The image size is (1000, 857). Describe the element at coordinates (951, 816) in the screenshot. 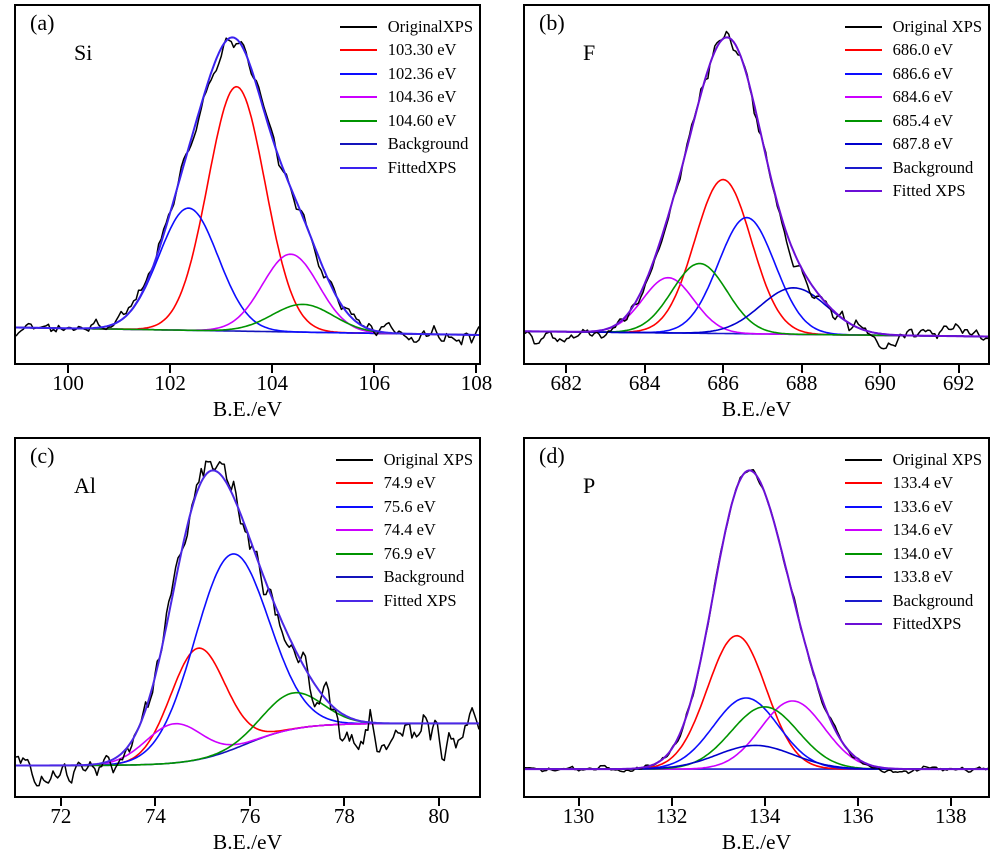

I see `x-tick-label: 138` at that location.